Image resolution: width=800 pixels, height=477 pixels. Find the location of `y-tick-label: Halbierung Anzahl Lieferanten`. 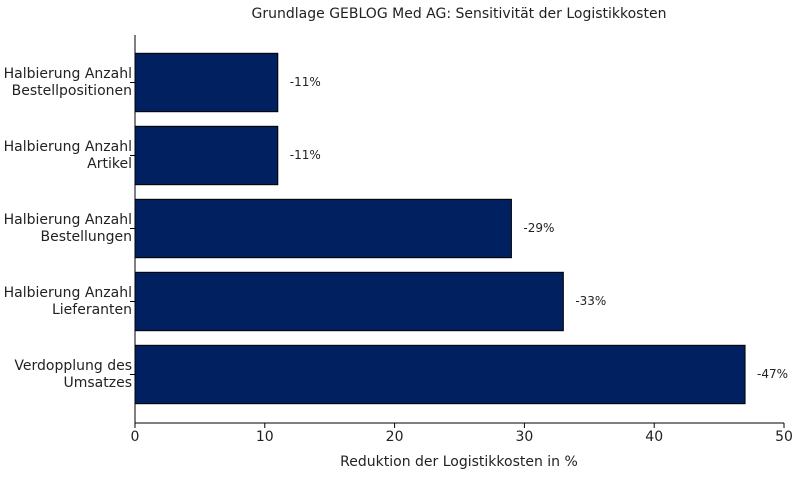

y-tick-label: Halbierung Anzahl Lieferanten is located at coordinates (67, 301).